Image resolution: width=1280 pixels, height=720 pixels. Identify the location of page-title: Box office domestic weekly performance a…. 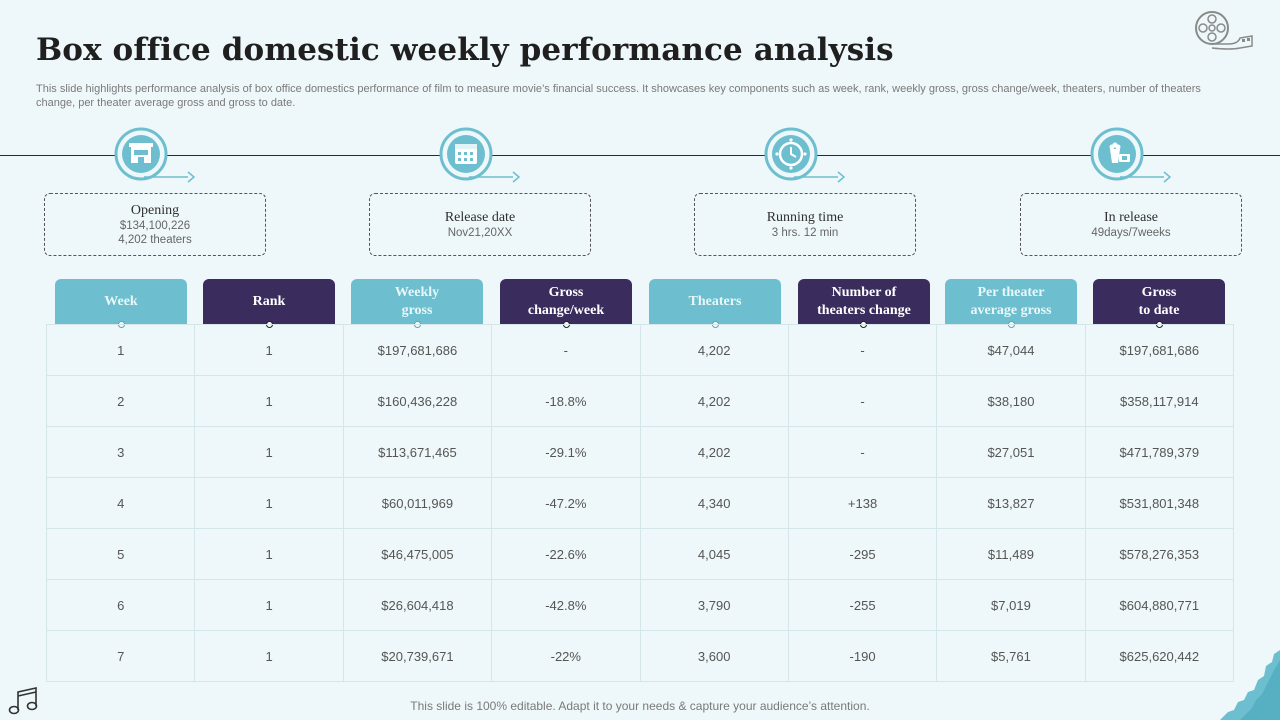
(465, 50).